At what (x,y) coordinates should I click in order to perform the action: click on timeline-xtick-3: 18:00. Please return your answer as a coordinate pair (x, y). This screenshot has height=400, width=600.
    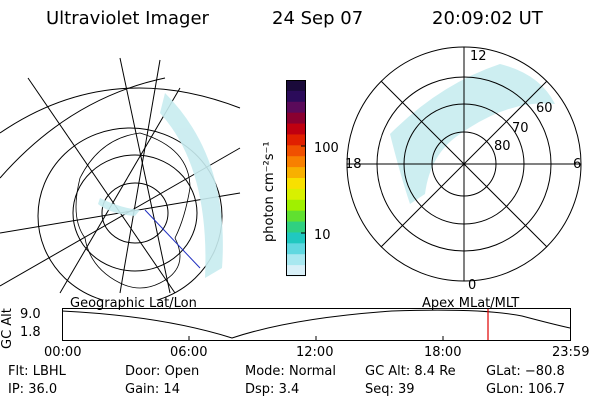
    Looking at the image, I should click on (443, 352).